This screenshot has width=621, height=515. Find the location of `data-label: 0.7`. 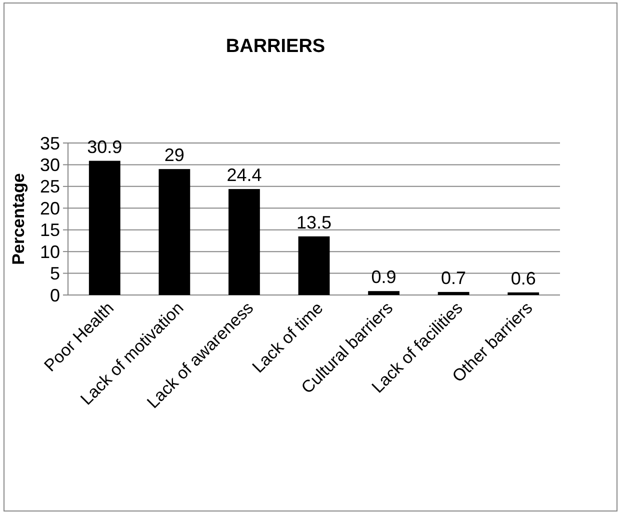

data-label: 0.7 is located at coordinates (453, 278).